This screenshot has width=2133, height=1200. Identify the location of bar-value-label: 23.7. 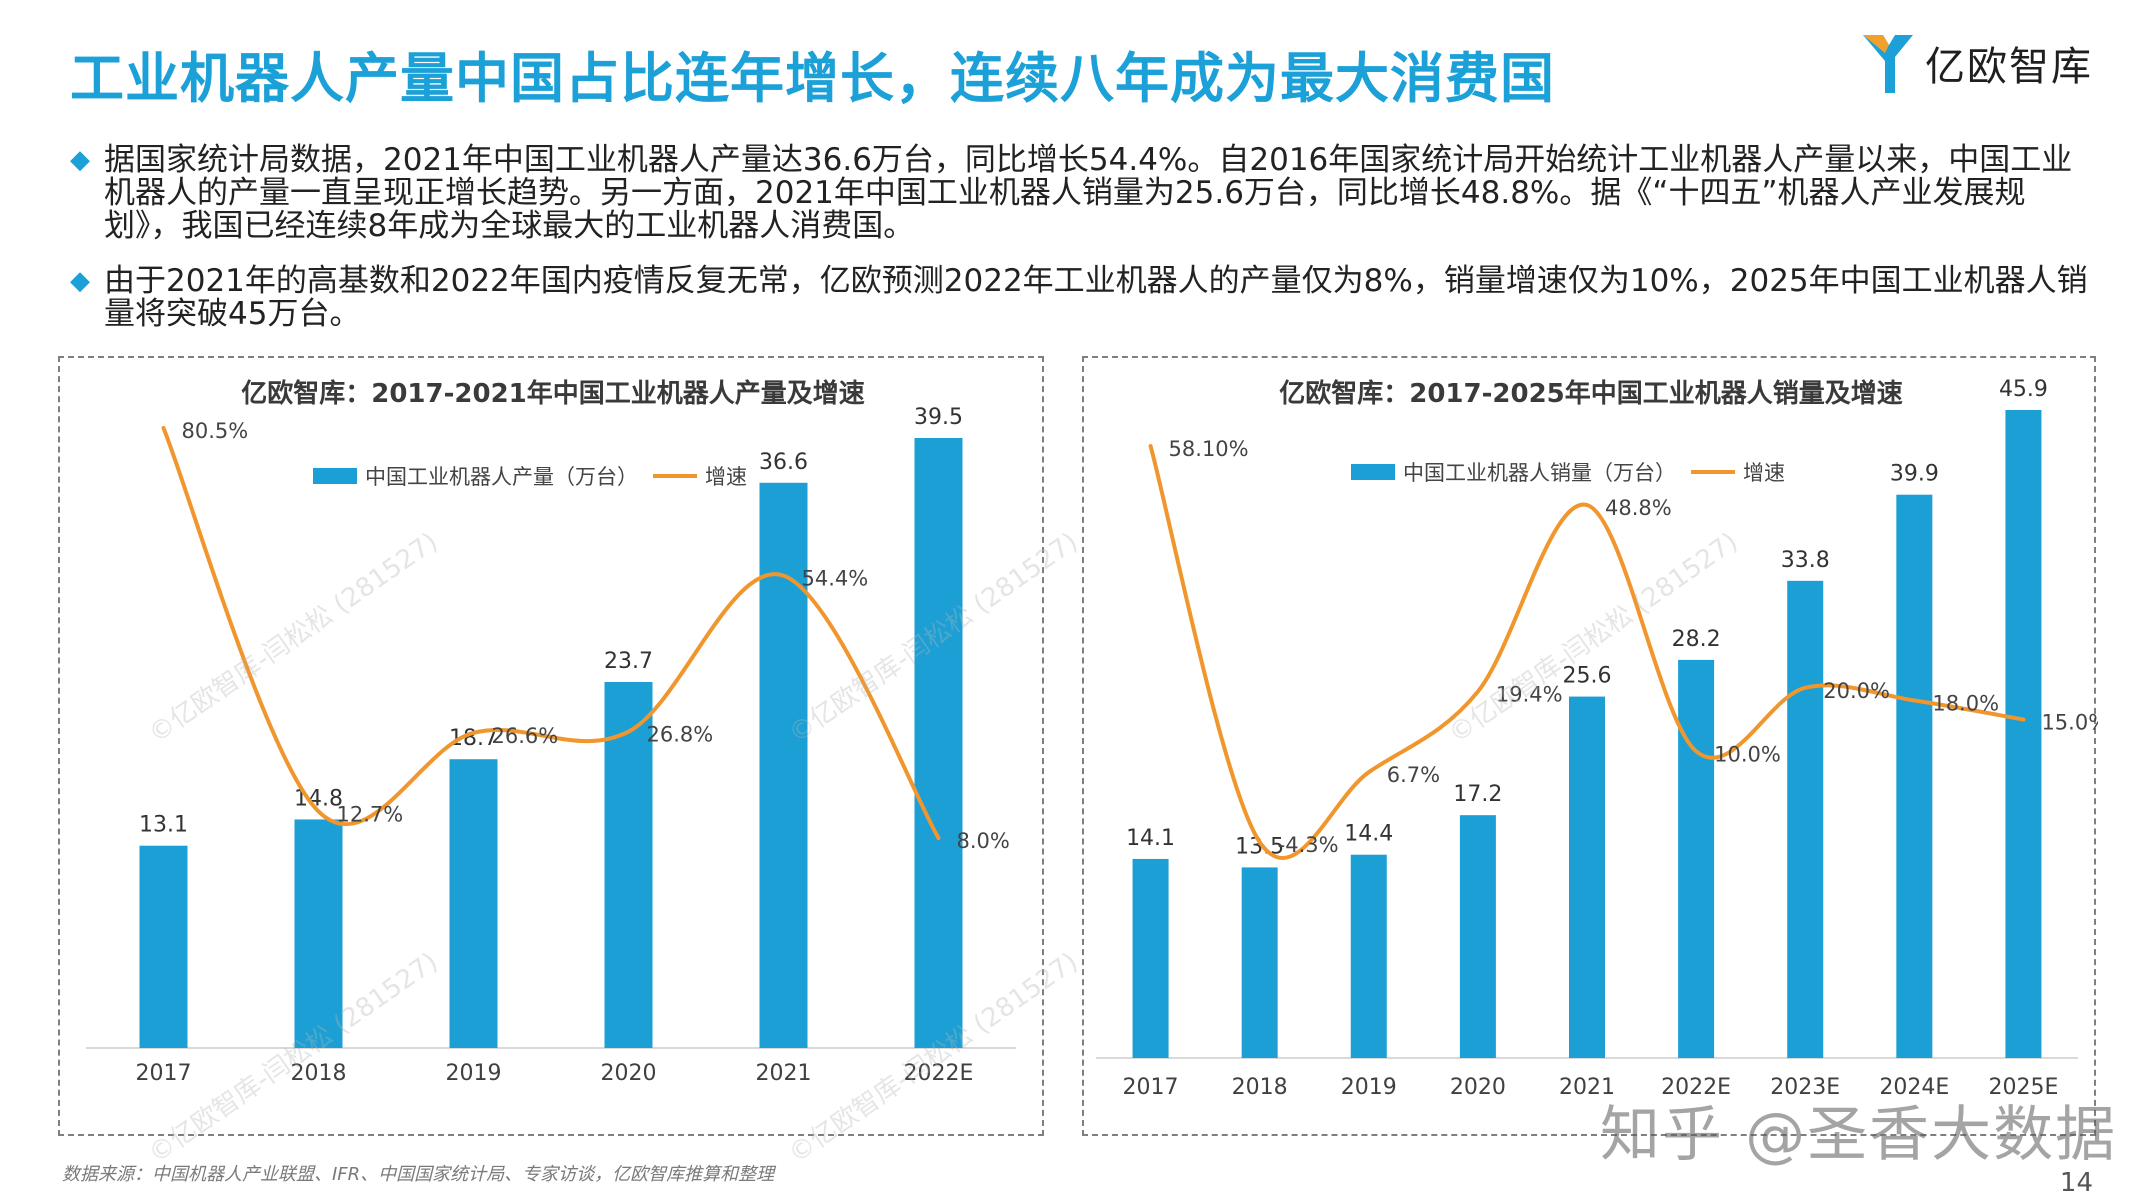
(628, 661).